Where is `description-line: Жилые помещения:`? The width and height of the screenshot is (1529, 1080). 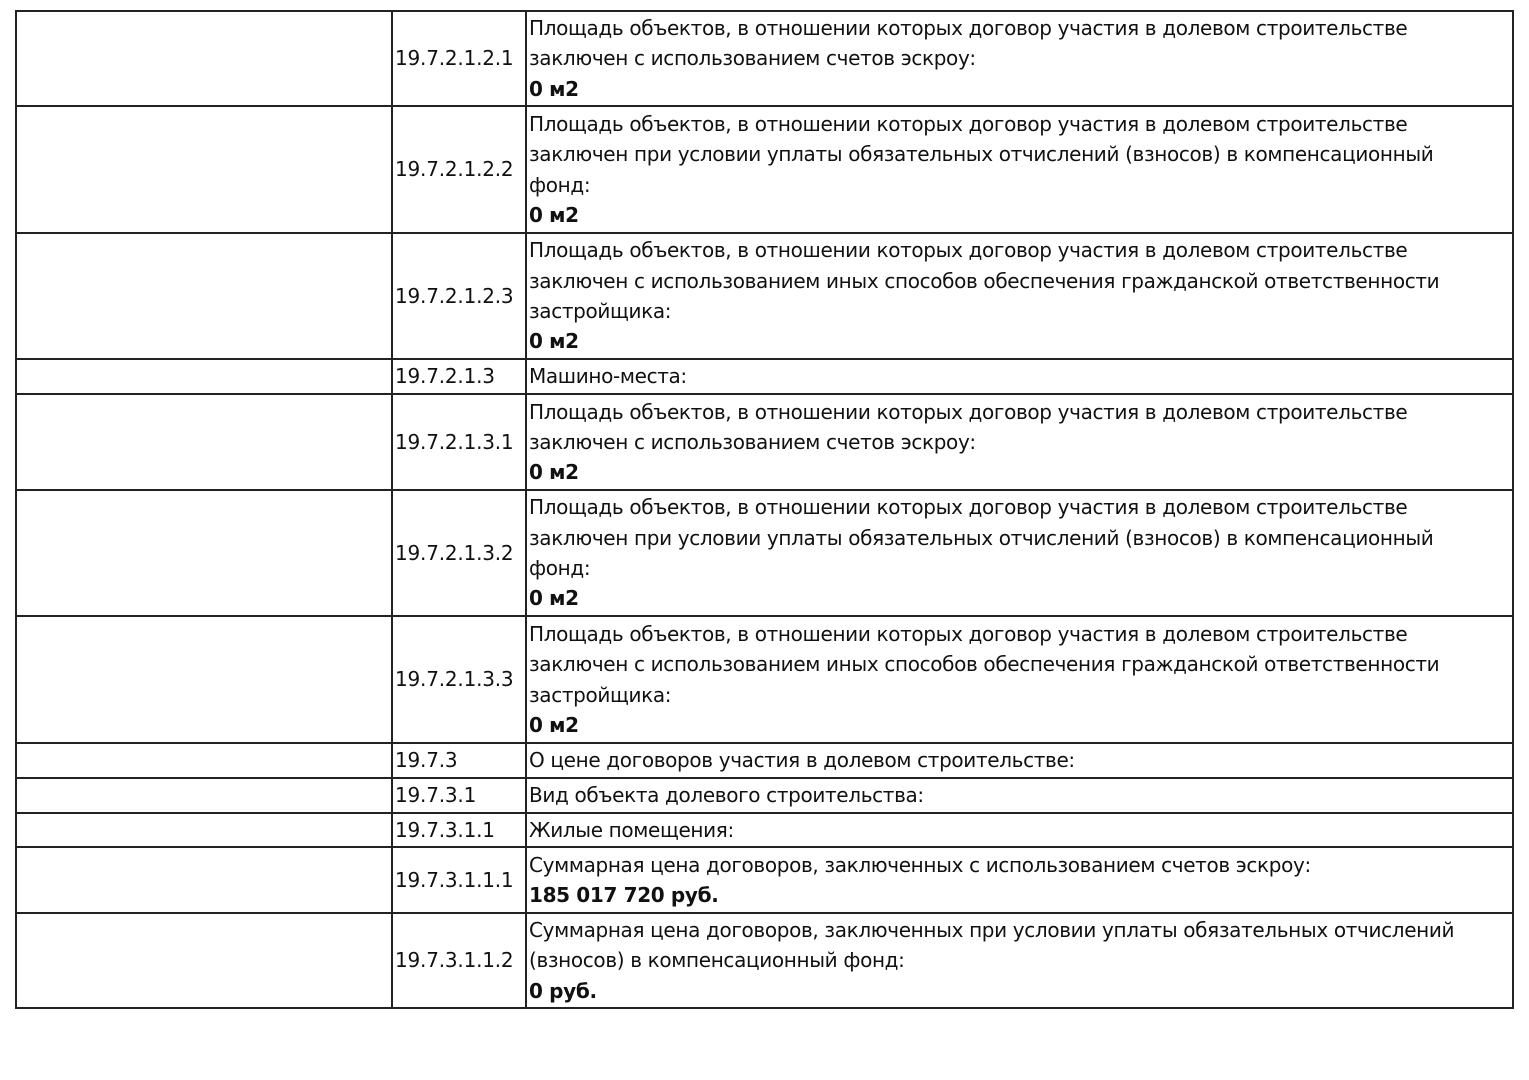
description-line: Жилые помещения: is located at coordinates (631, 829).